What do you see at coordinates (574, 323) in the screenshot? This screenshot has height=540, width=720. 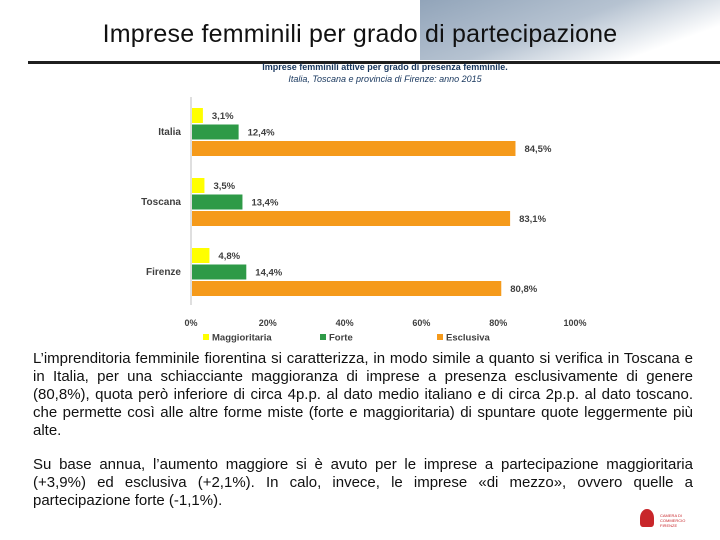 I see `x-tick-label: 100%` at bounding box center [574, 323].